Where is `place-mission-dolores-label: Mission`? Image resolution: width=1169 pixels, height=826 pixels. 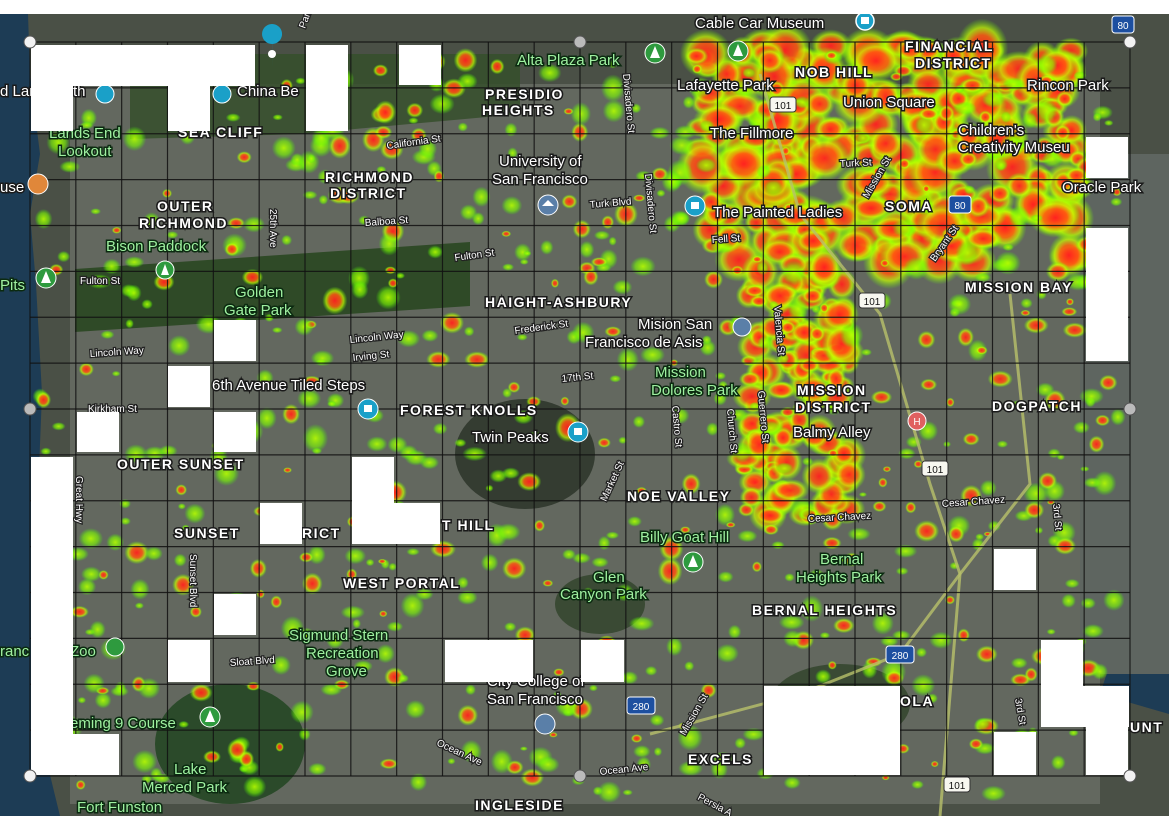
place-mission-dolores-label: Mission is located at coordinates (680, 372).